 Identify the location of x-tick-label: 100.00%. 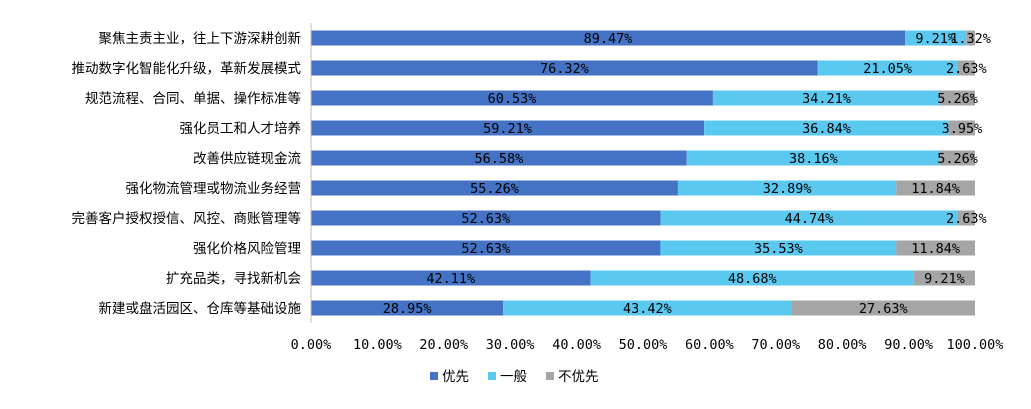
(975, 345).